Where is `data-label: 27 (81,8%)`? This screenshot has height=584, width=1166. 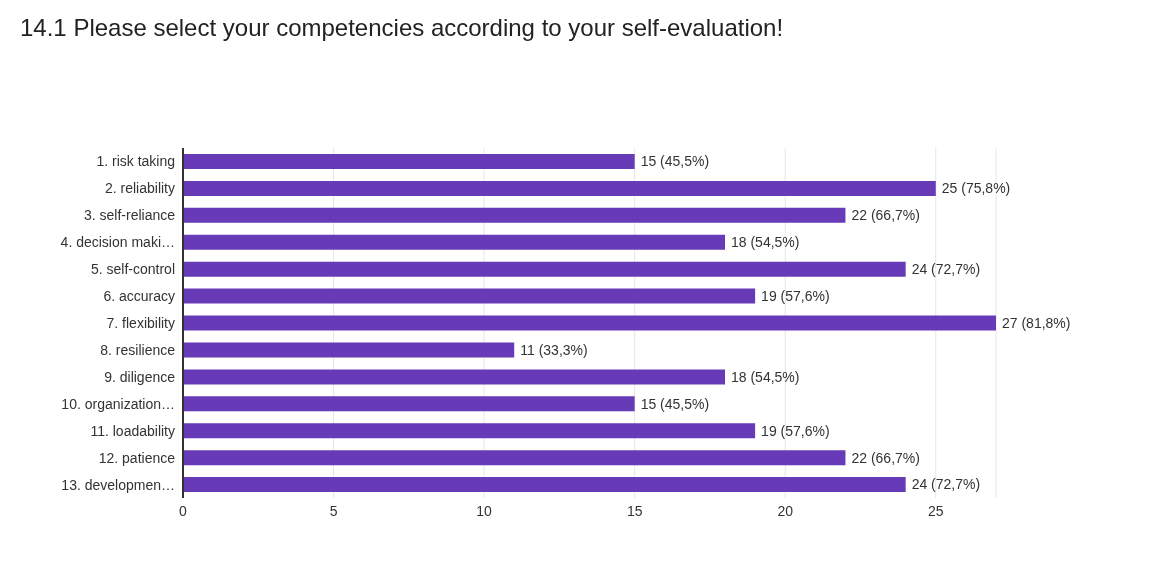
data-label: 27 (81,8%) is located at coordinates (1036, 322).